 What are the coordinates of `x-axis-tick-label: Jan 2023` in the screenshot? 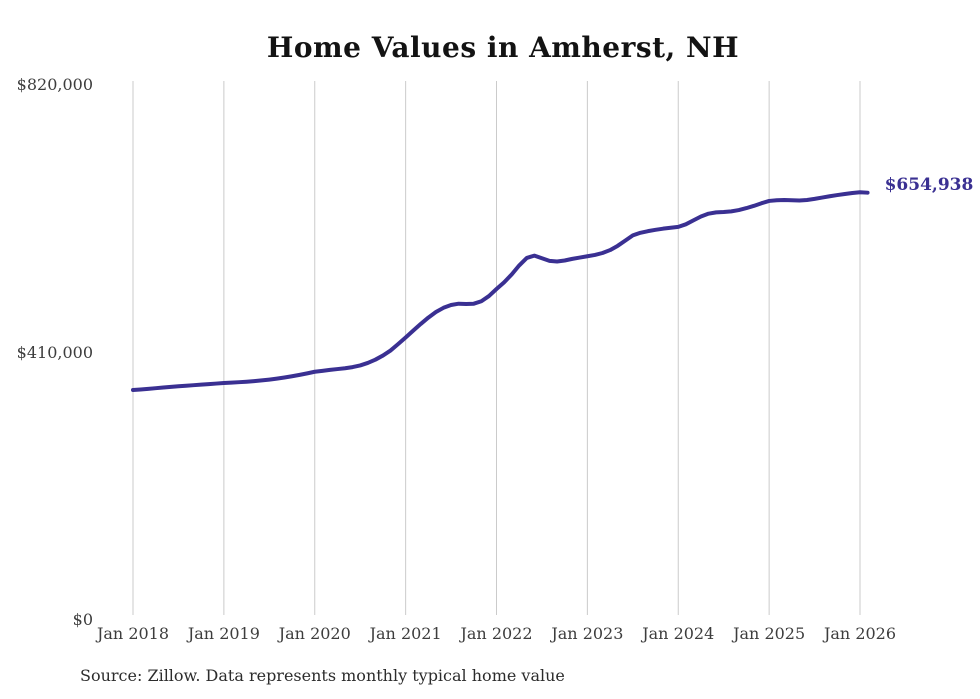 It's located at (587, 633).